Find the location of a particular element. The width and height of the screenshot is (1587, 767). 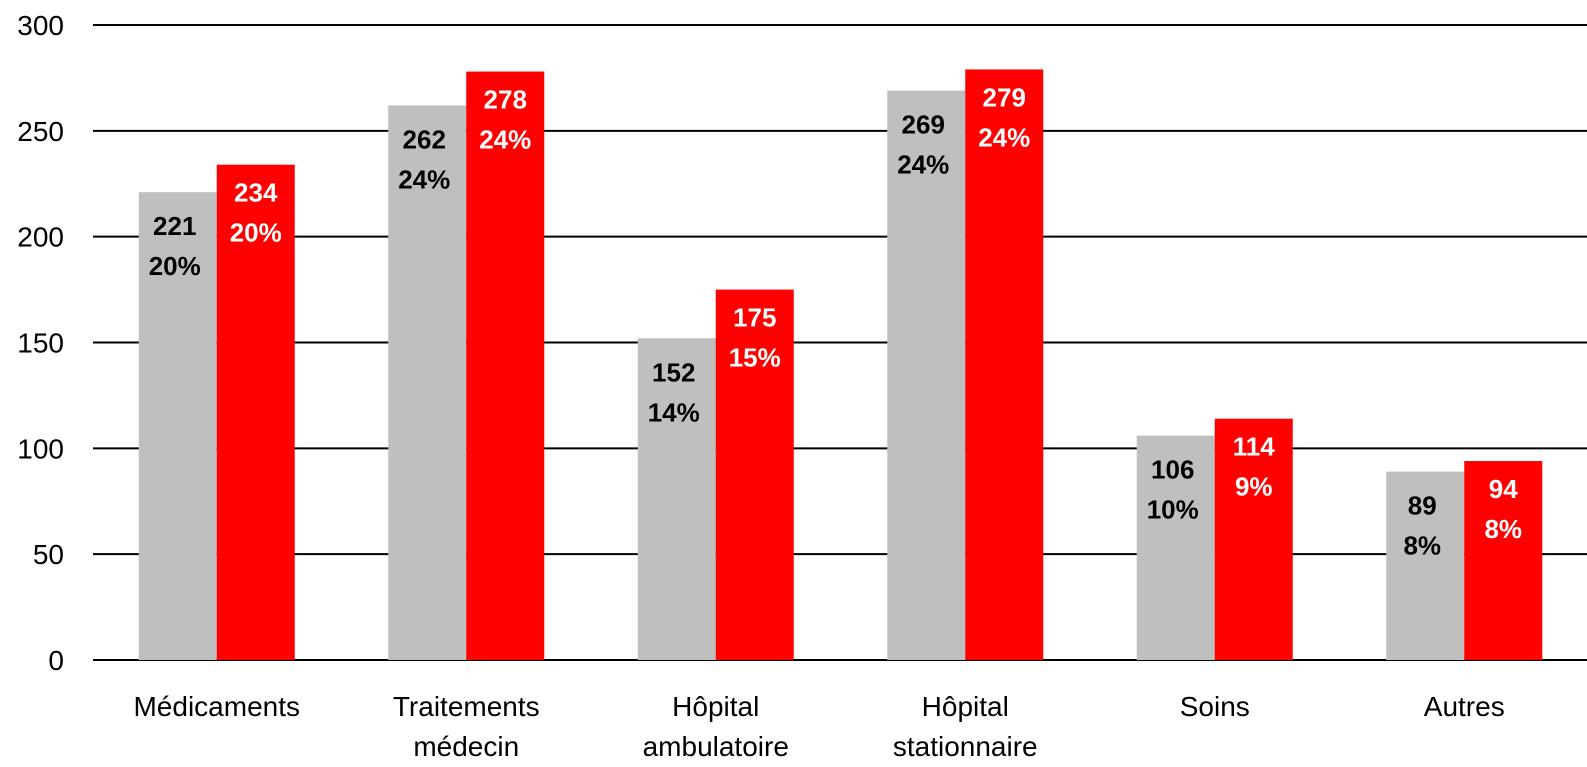

x-category-label: stationnaire is located at coordinates (965, 746).